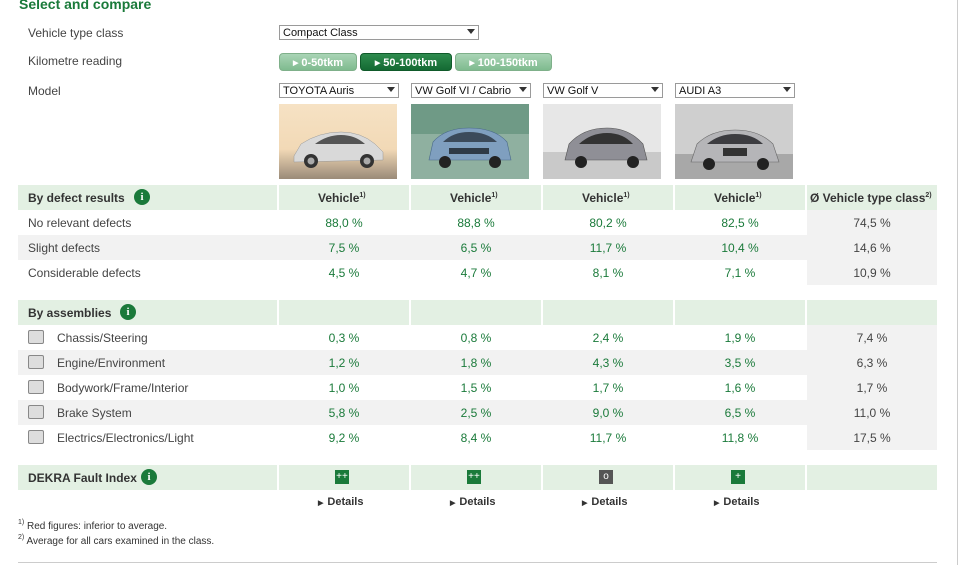  I want to click on defects-value-cell: 7,1 %, so click(740, 273).